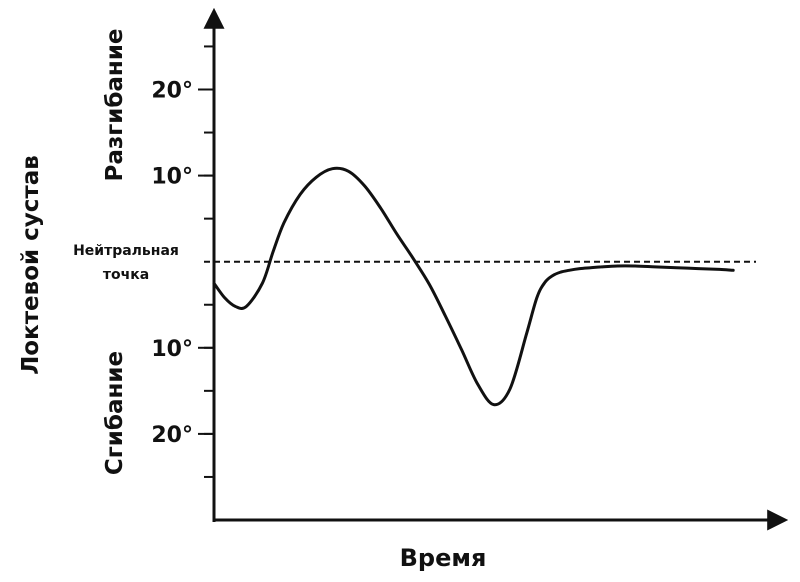 This screenshot has height=582, width=800. Describe the element at coordinates (31, 265) in the screenshot. I see `y-axis-label: Локтевой сустав` at that location.